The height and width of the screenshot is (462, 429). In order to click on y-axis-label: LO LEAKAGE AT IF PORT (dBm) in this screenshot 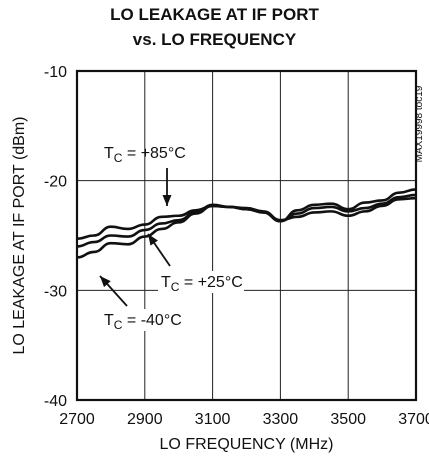, I will do `click(19, 236)`.